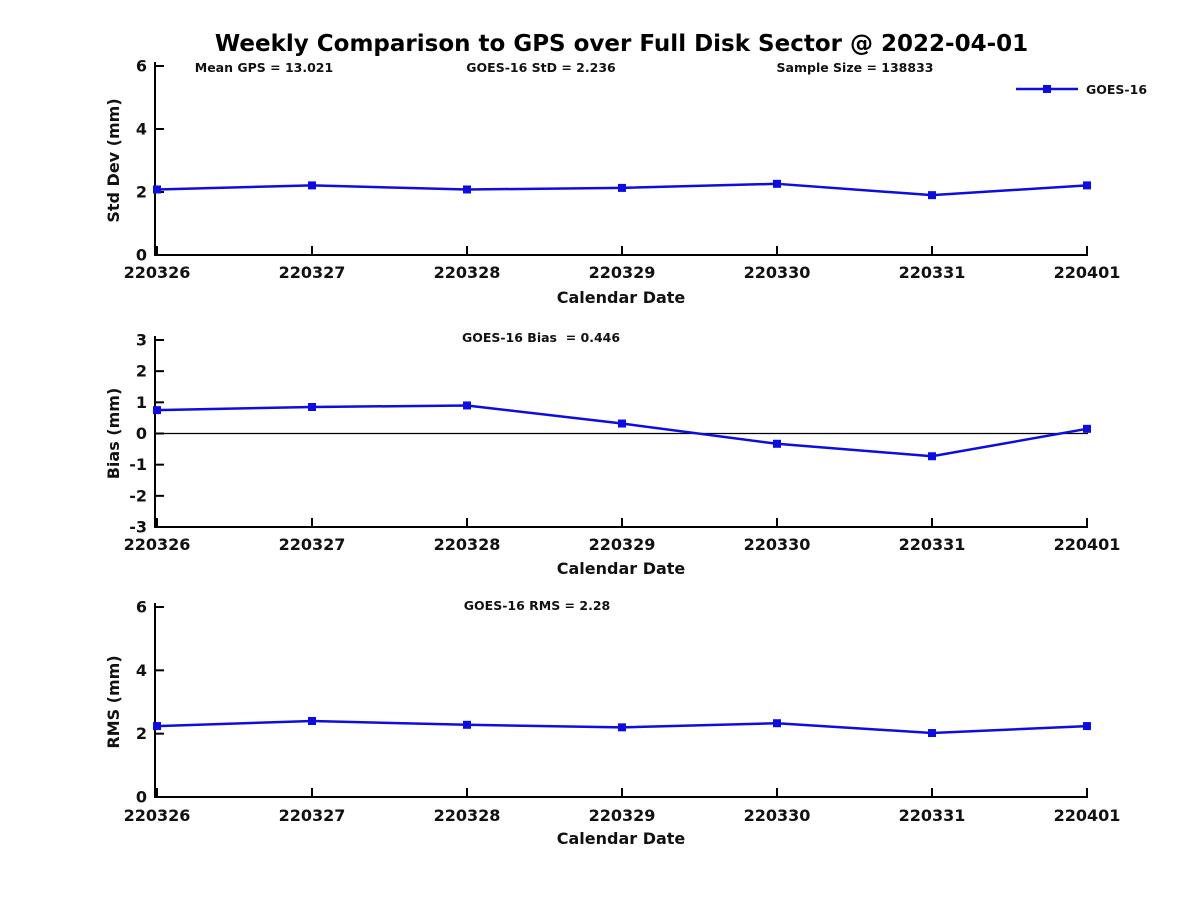 The height and width of the screenshot is (900, 1200). I want to click on stat-annotation: Mean GPS = 13.021, so click(264, 67).